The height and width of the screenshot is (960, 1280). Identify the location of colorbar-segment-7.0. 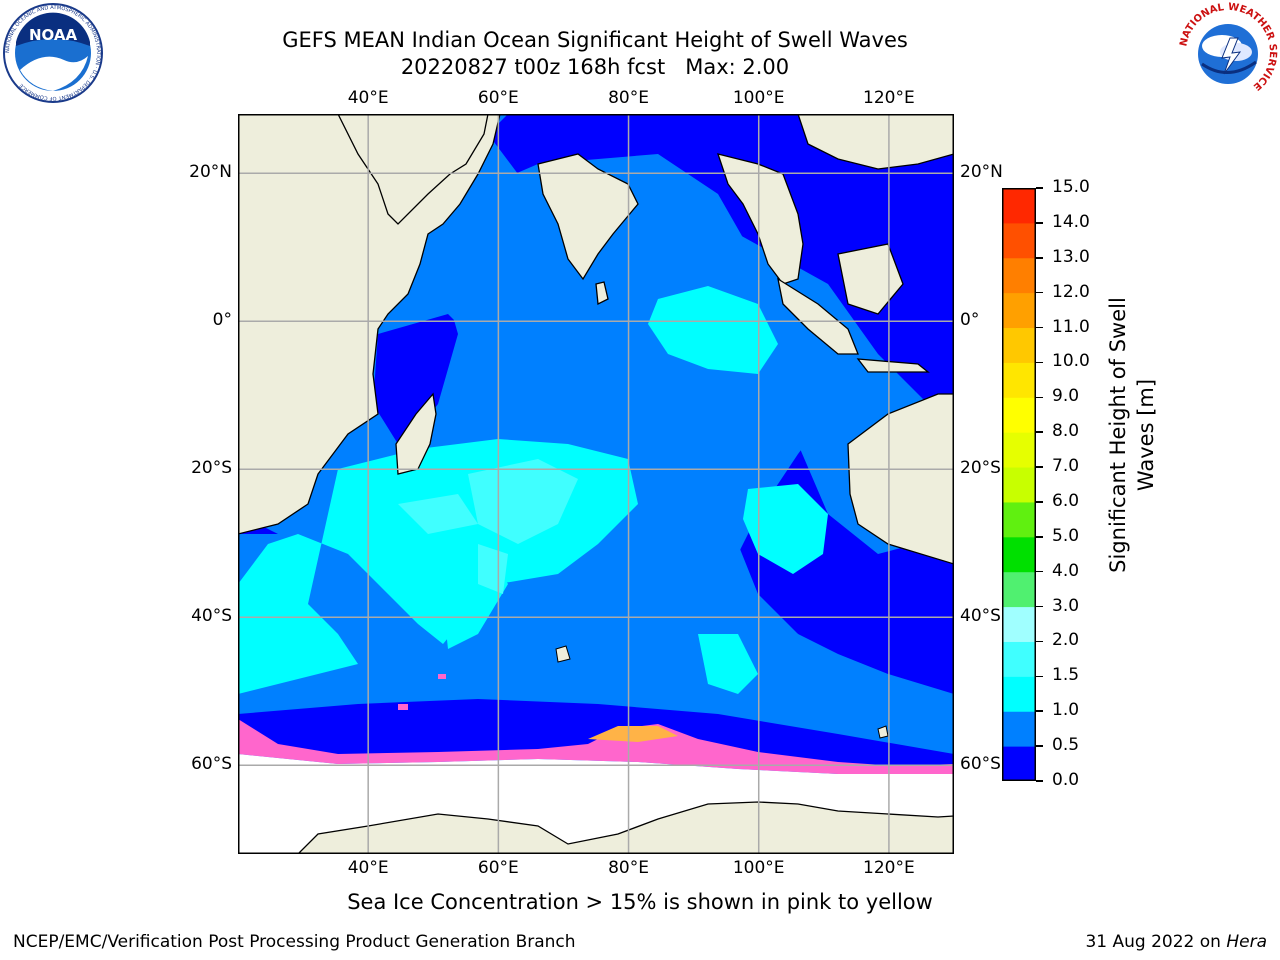
(1019, 450).